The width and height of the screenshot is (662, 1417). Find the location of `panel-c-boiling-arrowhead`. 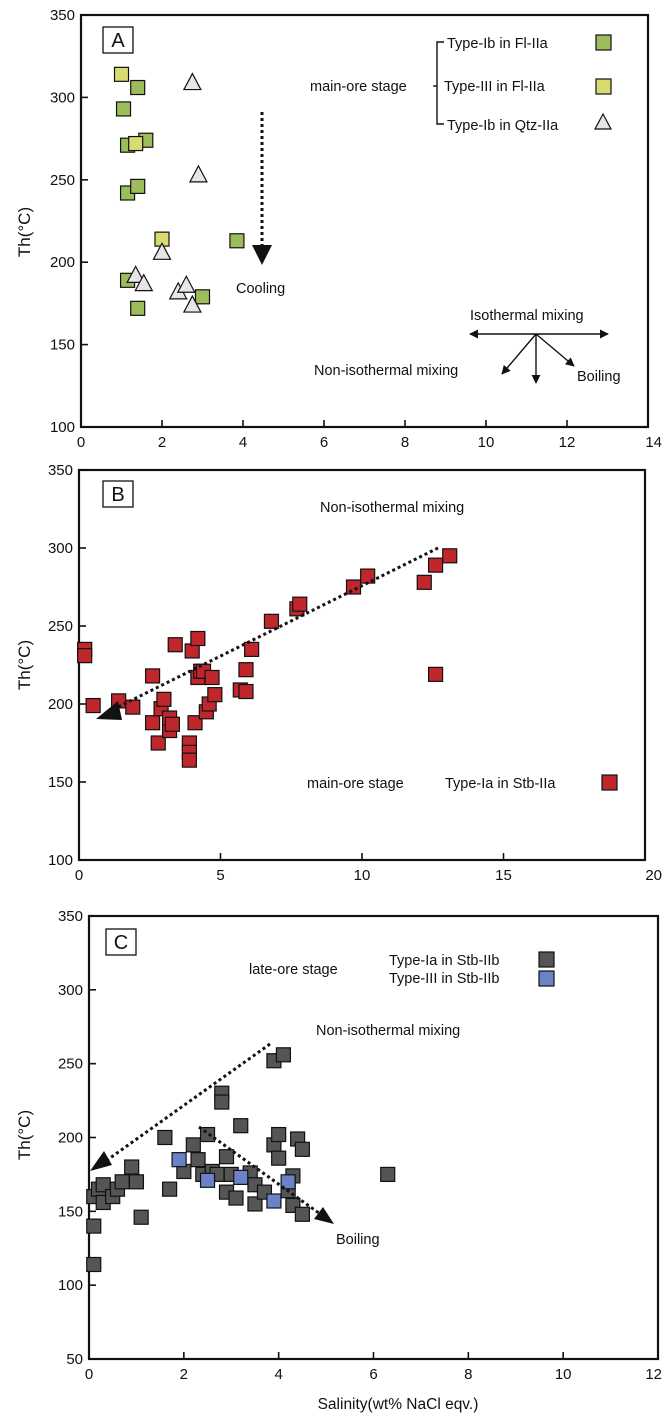

panel-c-boiling-arrowhead is located at coordinates (324, 1215).